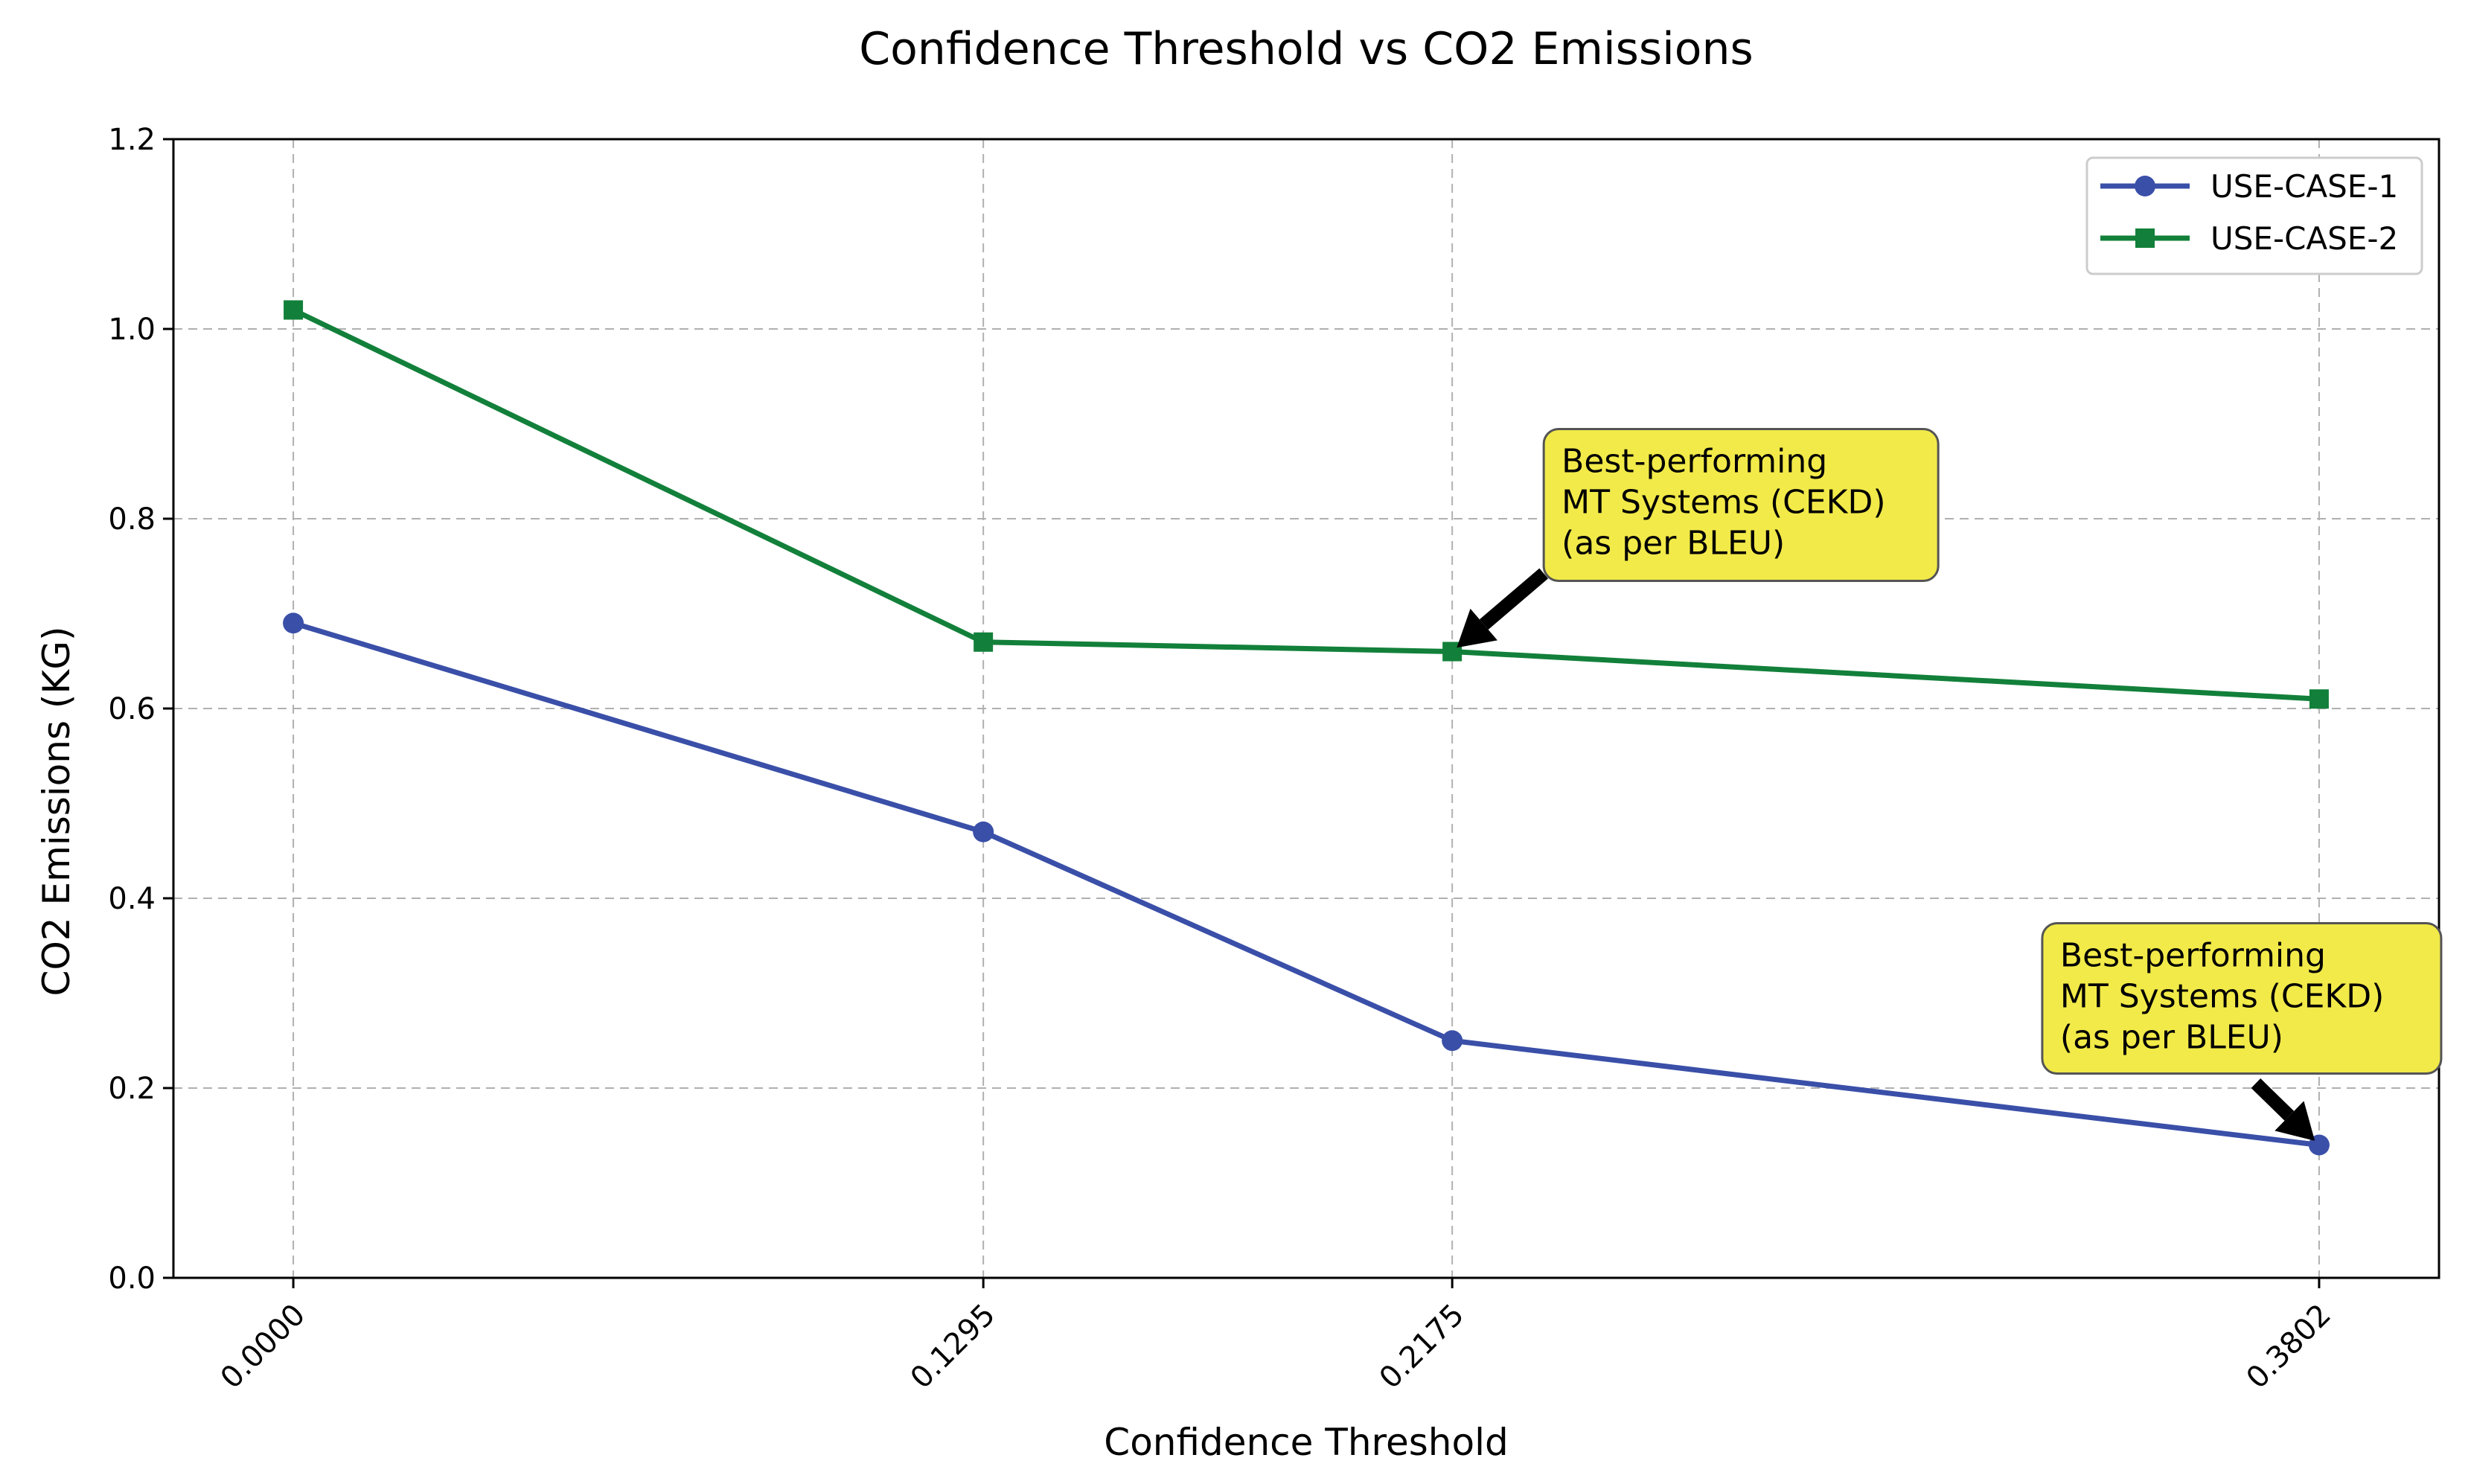 Image resolution: width=2471 pixels, height=1484 pixels. I want to click on chart-title: Confidence Threshold vs CO2 Emissions, so click(1307, 49).